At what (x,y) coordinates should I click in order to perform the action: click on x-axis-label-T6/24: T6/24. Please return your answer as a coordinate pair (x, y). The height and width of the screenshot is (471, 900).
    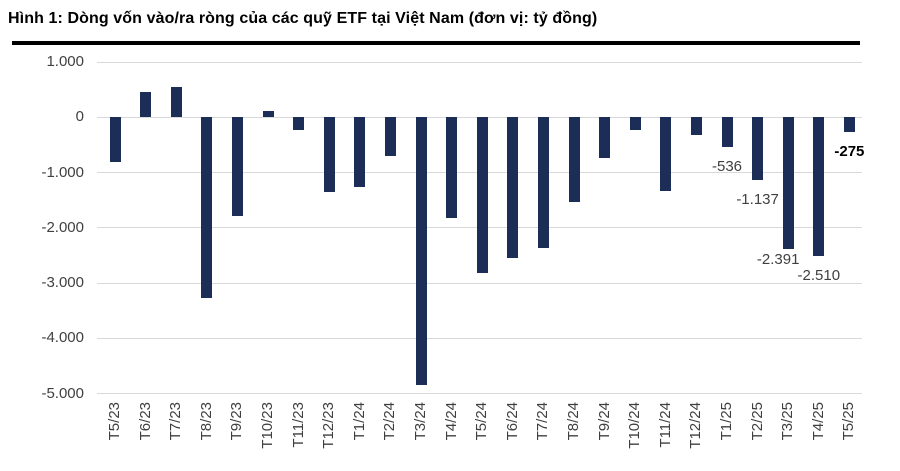
    Looking at the image, I should click on (512, 421).